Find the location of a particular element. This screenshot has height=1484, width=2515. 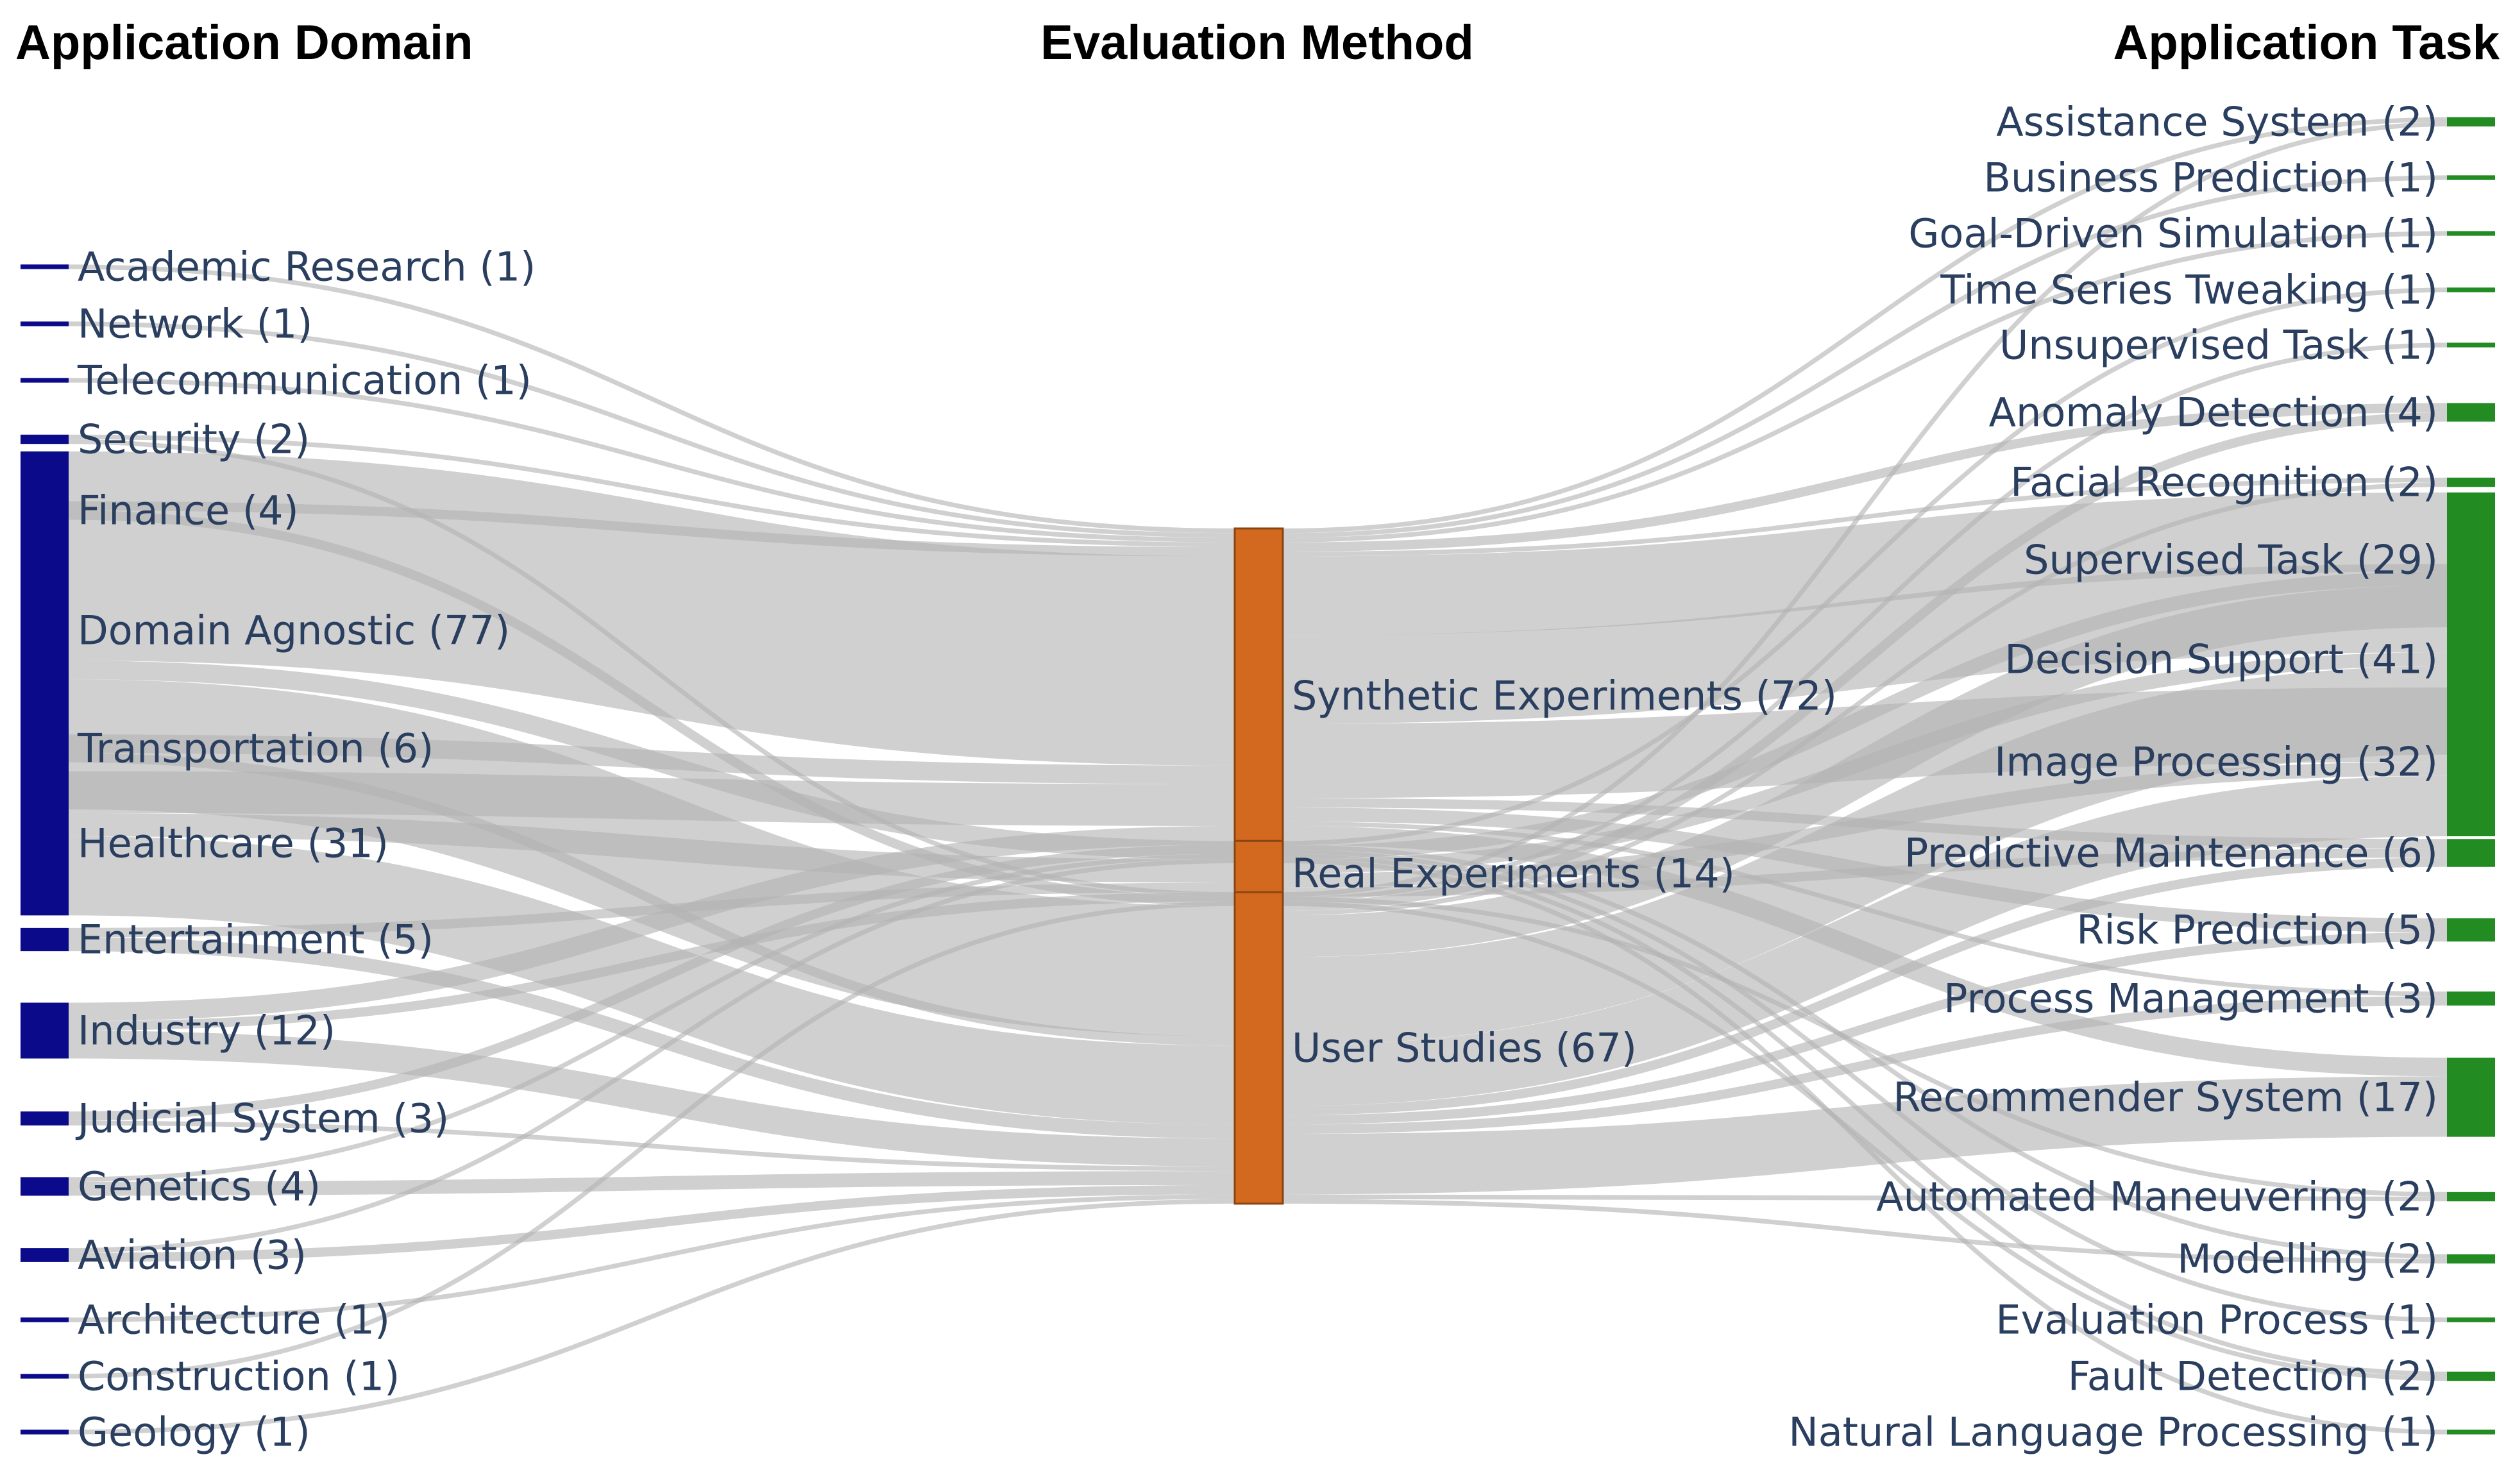

task-label-goal-driven-simulation: Goal-Driven Simulation (1) is located at coordinates (2173, 233).